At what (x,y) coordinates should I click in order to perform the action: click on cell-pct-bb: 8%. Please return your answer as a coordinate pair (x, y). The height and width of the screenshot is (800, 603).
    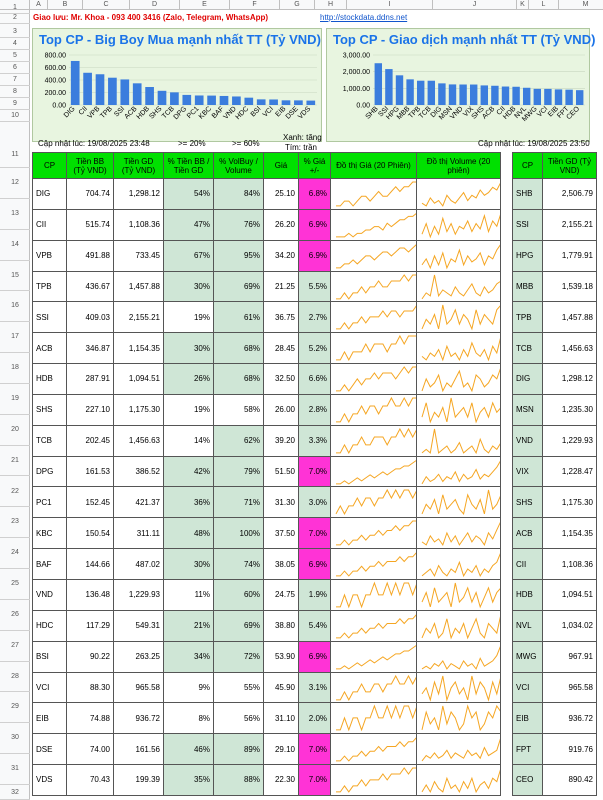
    Looking at the image, I should click on (188, 718).